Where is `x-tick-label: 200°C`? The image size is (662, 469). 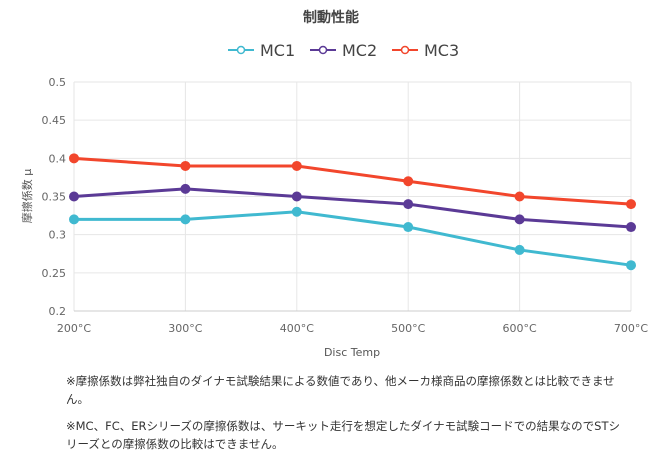 x-tick-label: 200°C is located at coordinates (74, 328).